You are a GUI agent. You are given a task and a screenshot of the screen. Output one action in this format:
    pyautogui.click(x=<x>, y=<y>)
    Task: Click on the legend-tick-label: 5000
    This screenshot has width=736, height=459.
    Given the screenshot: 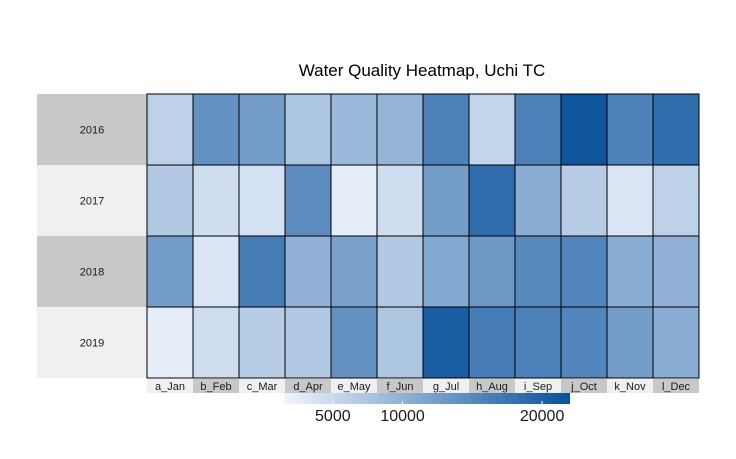 What is the action you would take?
    pyautogui.click(x=333, y=416)
    